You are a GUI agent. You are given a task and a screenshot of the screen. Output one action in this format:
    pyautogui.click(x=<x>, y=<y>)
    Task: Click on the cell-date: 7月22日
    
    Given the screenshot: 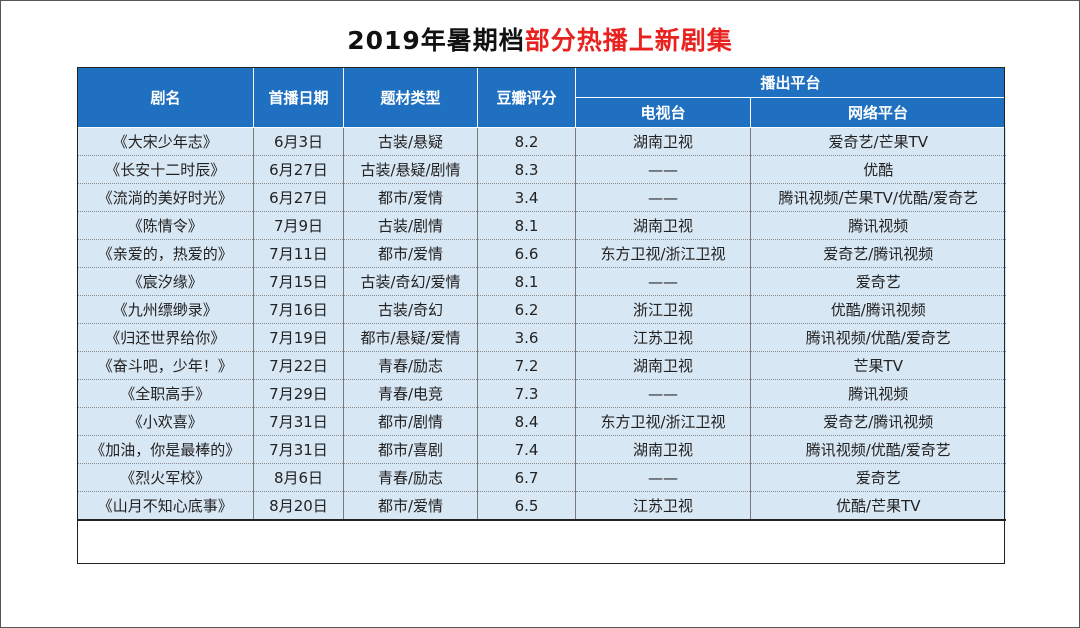 What is the action you would take?
    pyautogui.click(x=298, y=365)
    